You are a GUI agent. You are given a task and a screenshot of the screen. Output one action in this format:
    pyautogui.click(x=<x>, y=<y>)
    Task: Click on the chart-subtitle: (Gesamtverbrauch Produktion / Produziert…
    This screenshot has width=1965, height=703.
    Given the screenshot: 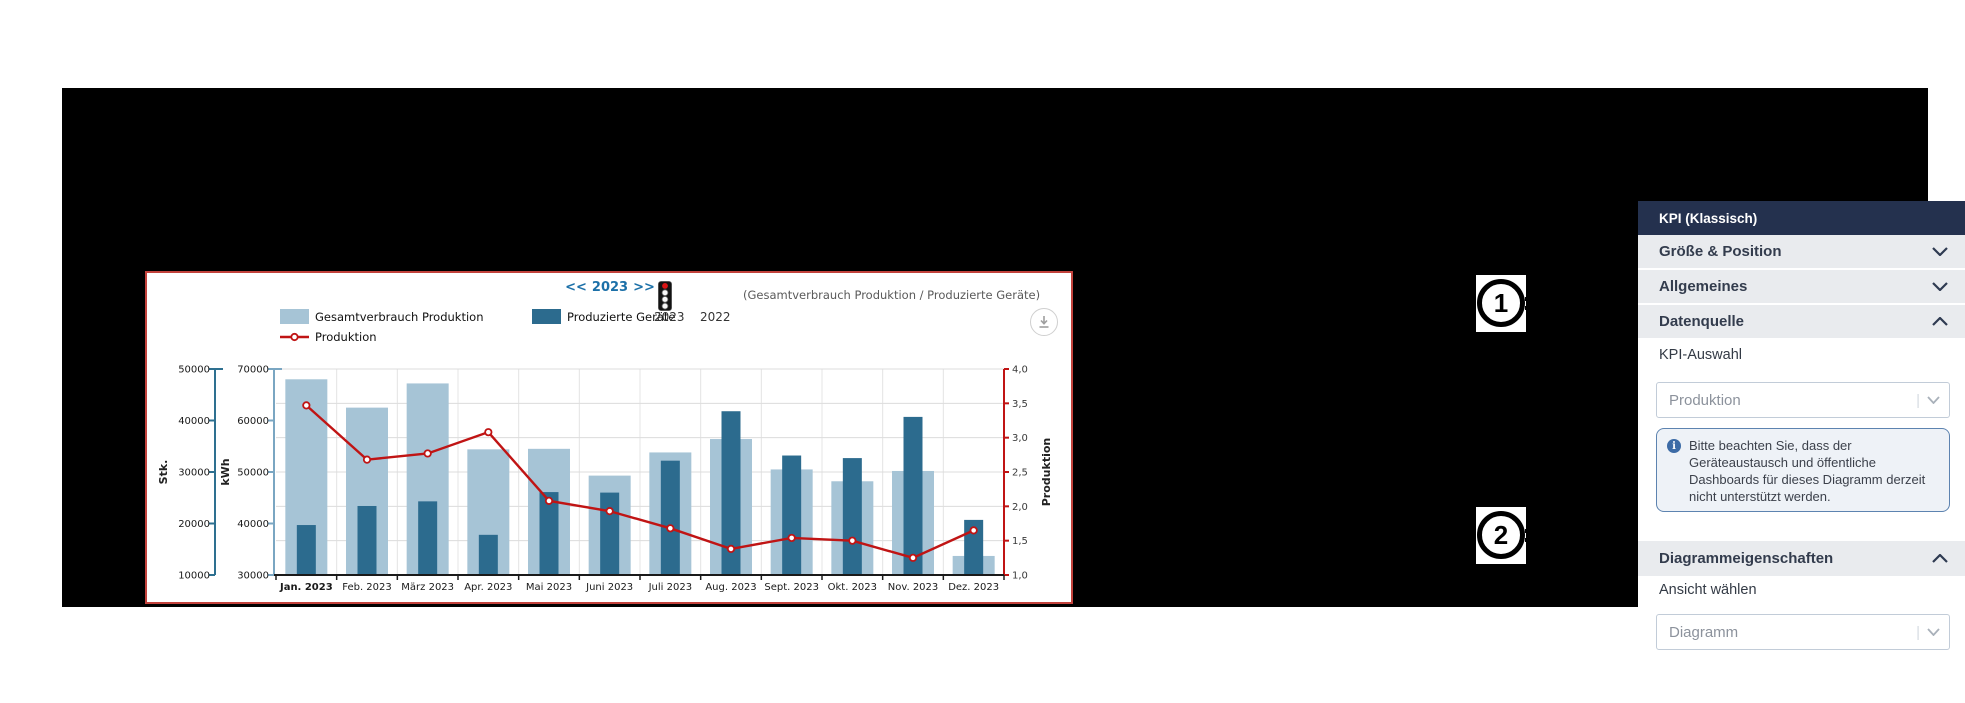 What is the action you would take?
    pyautogui.click(x=892, y=295)
    